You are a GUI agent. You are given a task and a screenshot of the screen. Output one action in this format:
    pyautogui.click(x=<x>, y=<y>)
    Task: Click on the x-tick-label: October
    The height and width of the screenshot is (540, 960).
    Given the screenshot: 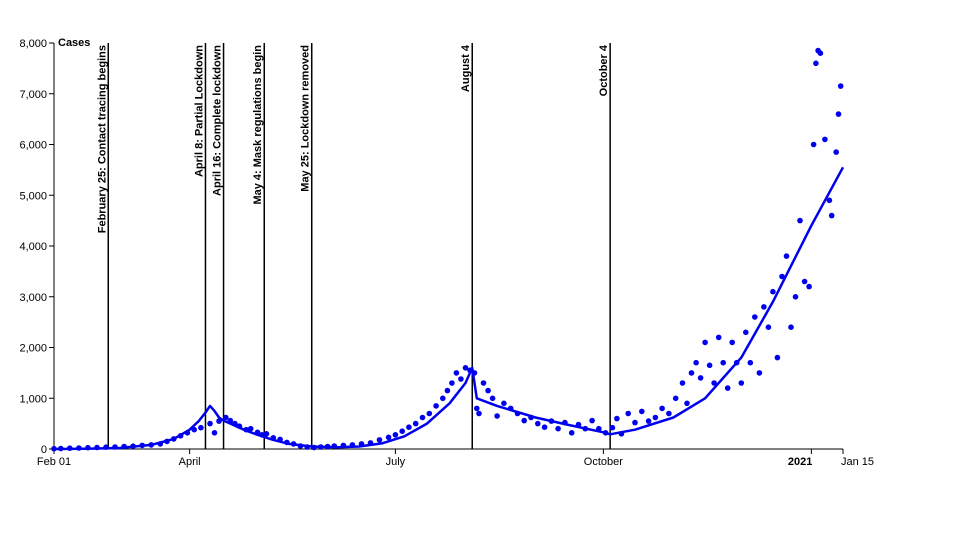 What is the action you would take?
    pyautogui.click(x=603, y=462)
    